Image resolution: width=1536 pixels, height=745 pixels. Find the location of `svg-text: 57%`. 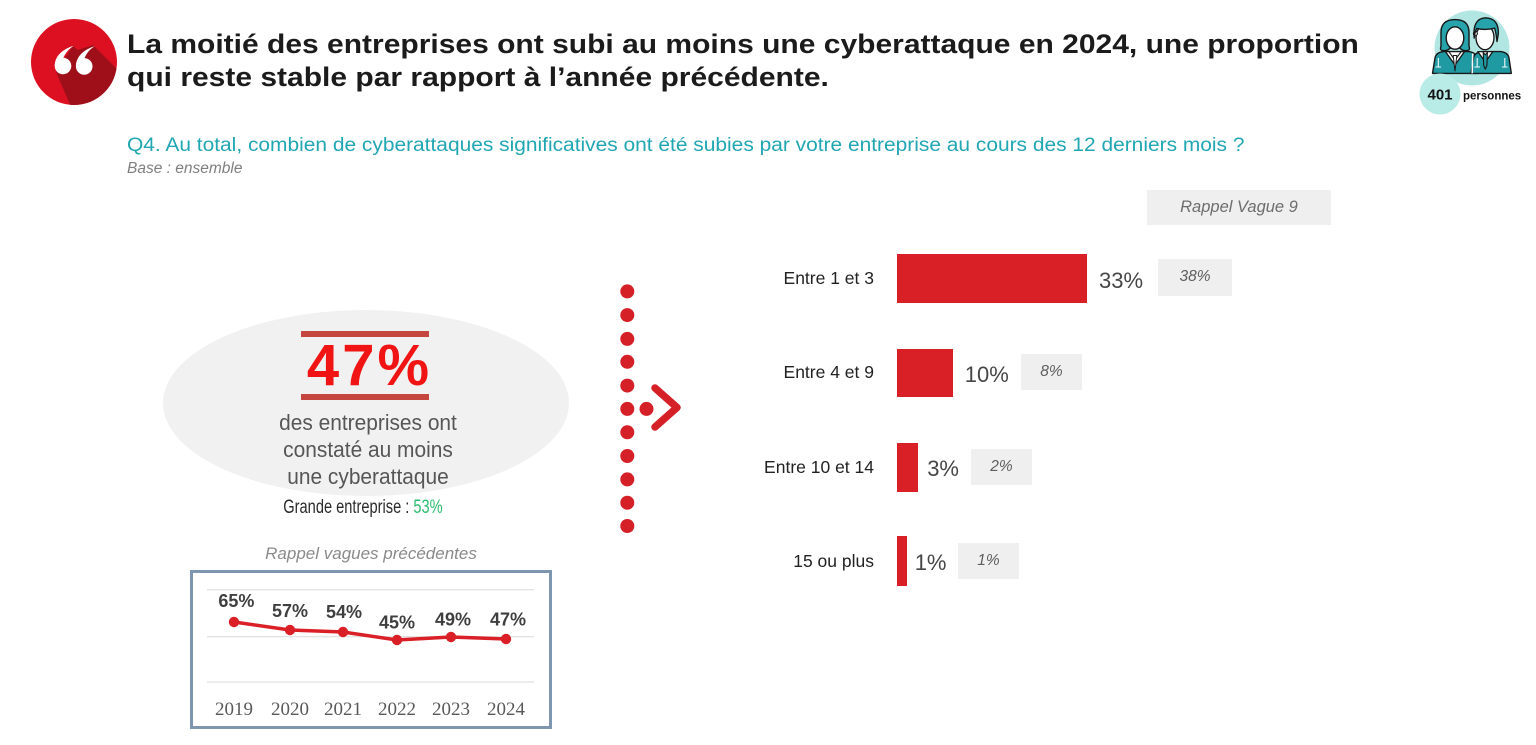

svg-text: 57% is located at coordinates (290, 611).